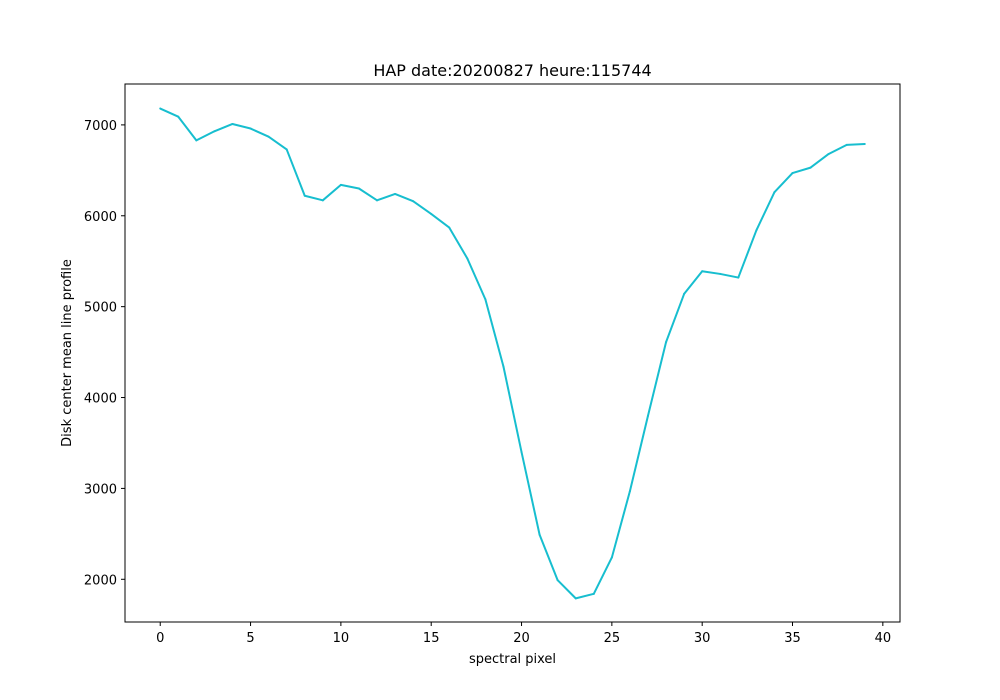 The image size is (1000, 700). Describe the element at coordinates (792, 638) in the screenshot. I see `x-tick-label: 35` at that location.